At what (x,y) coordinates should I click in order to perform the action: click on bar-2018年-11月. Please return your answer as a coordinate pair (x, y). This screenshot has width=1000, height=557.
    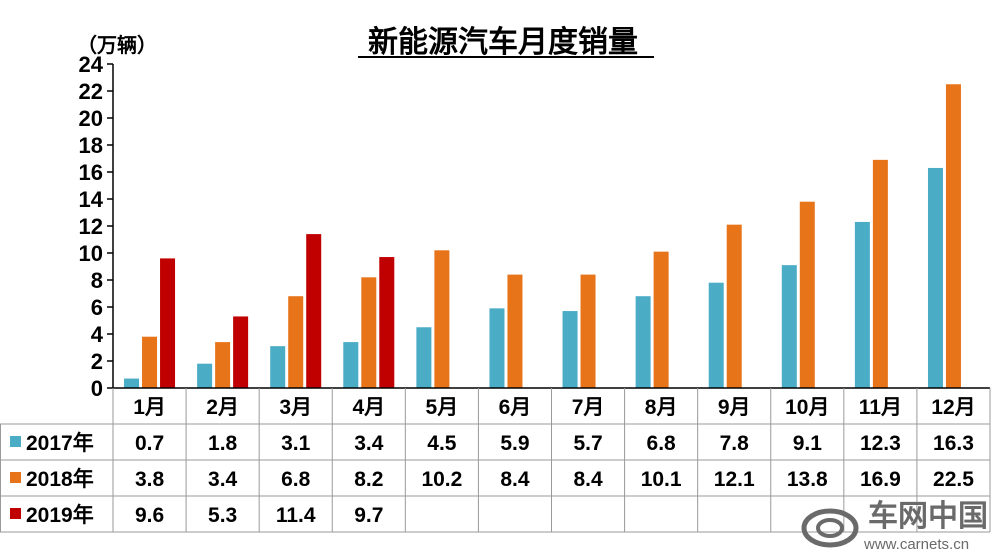
    Looking at the image, I should click on (880, 273).